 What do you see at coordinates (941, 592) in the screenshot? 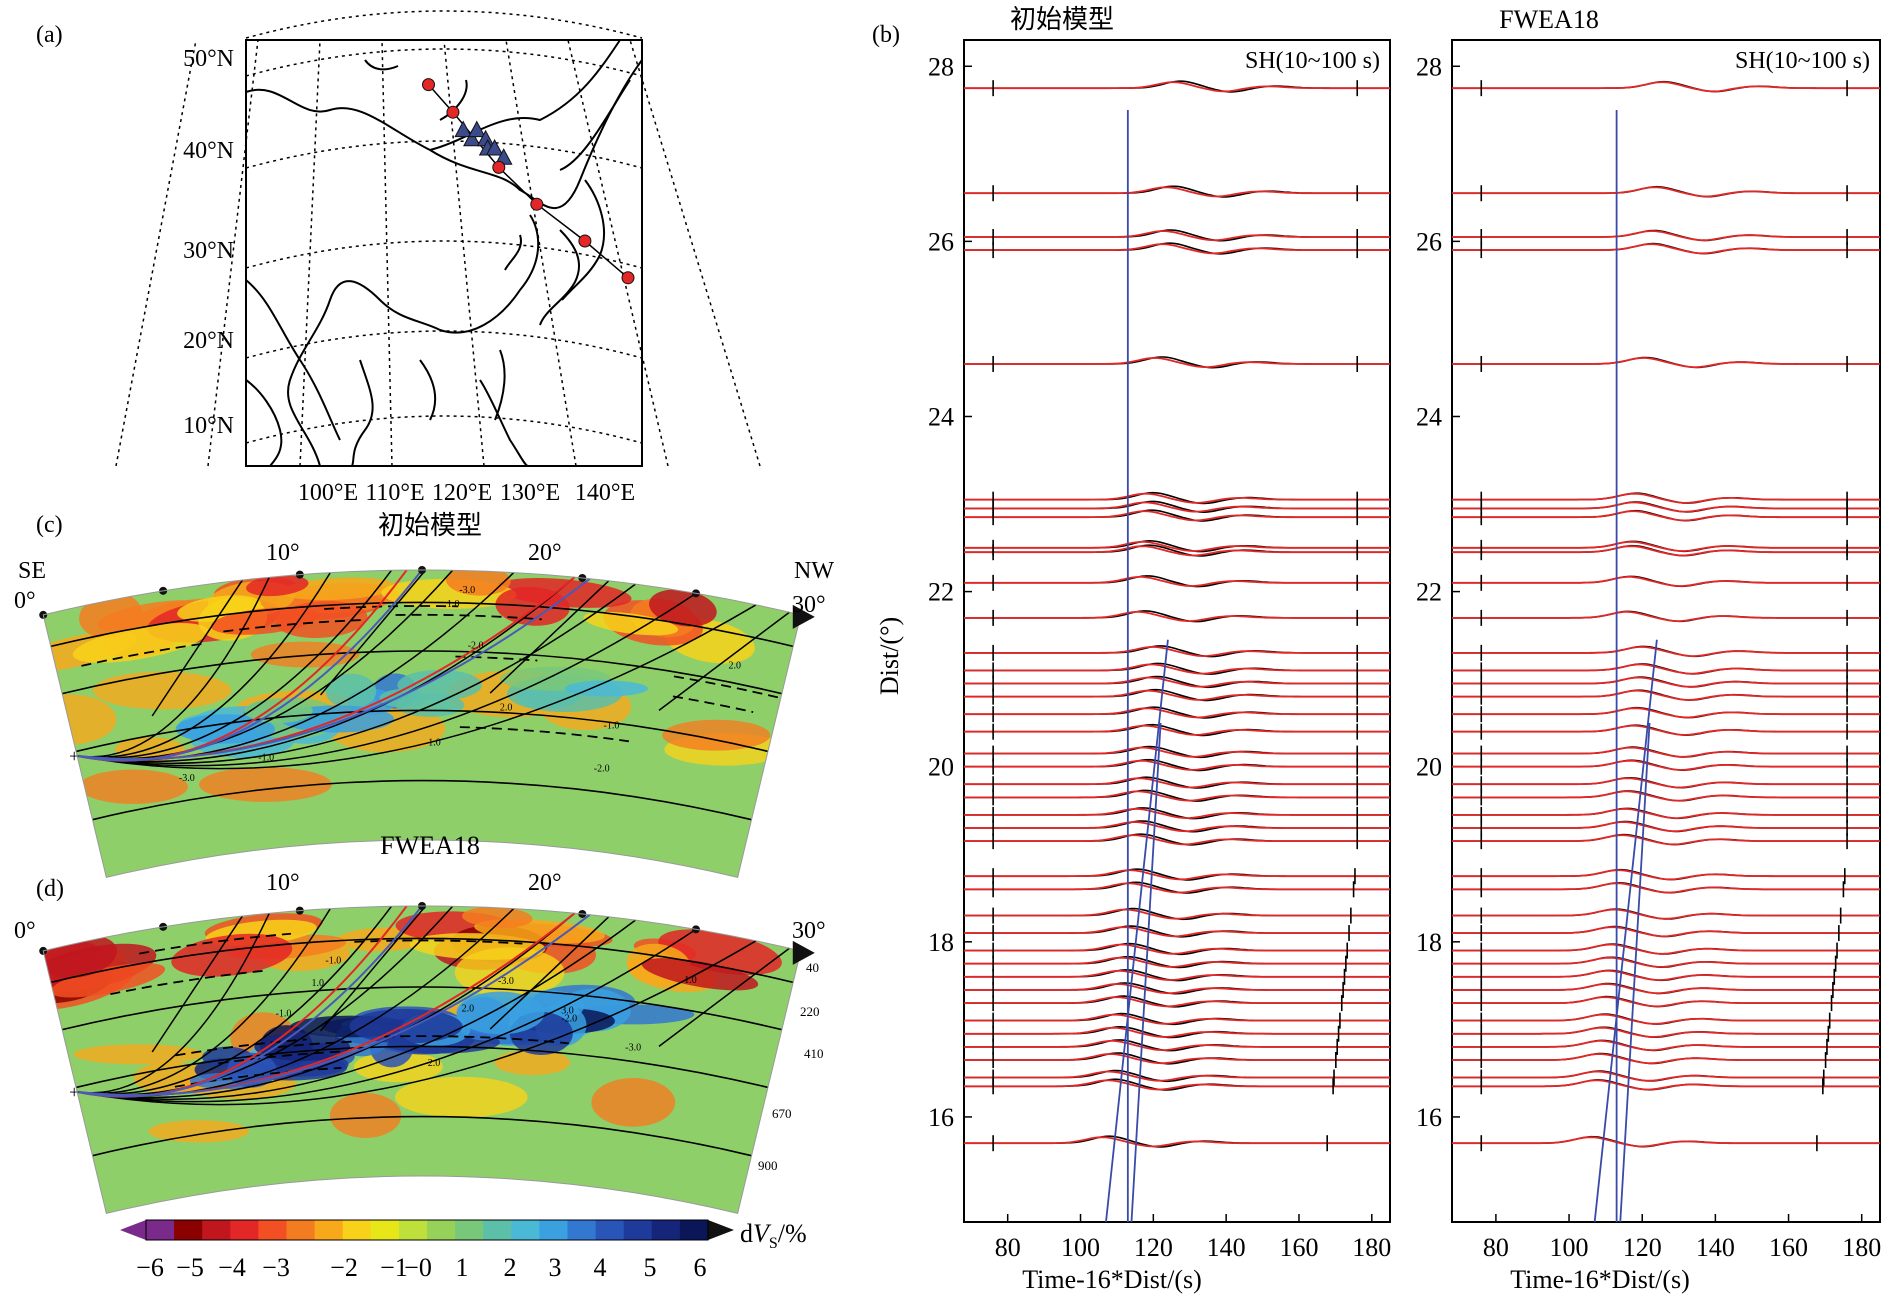
I see `y-tick-label: 22` at bounding box center [941, 592].